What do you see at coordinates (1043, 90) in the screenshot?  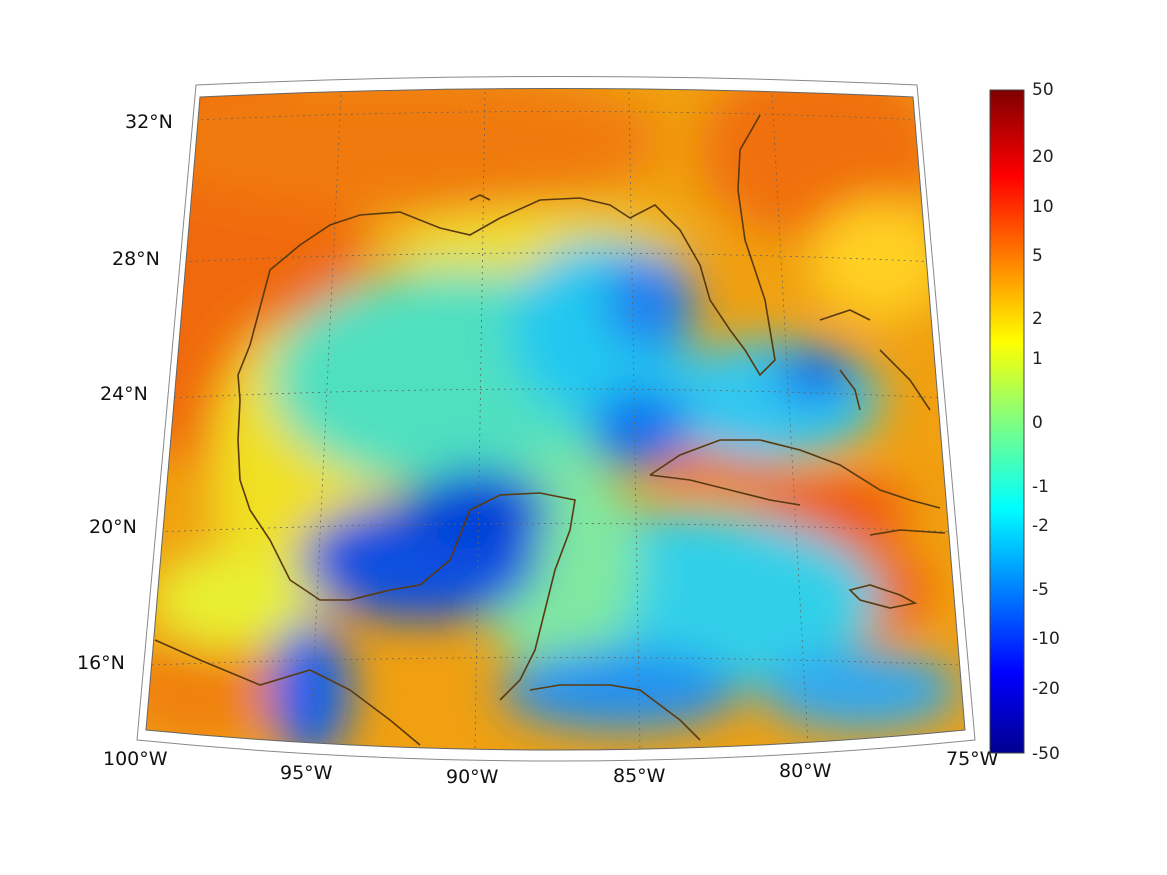 I see `colorbar-label: 50` at bounding box center [1043, 90].